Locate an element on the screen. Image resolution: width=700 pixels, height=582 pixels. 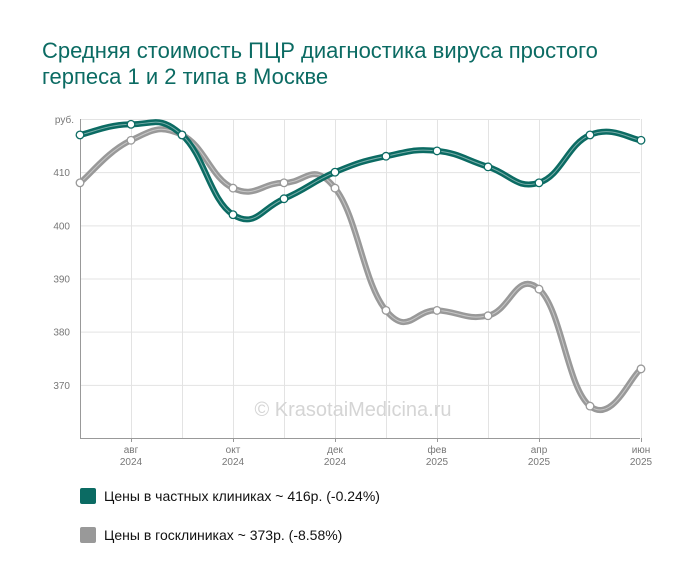
legend-swatch-public is located at coordinates (88, 535).